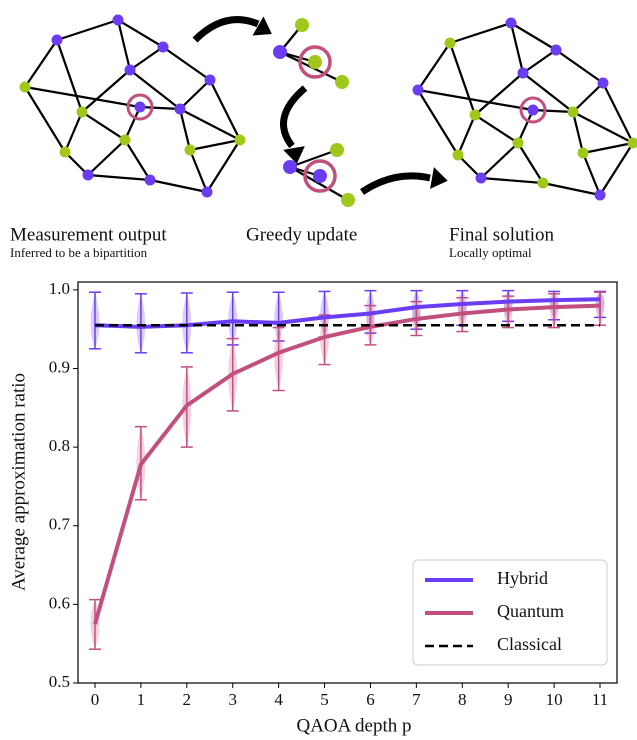 The width and height of the screenshot is (637, 740). What do you see at coordinates (59, 288) in the screenshot?
I see `y-tick-label: 1.0` at bounding box center [59, 288].